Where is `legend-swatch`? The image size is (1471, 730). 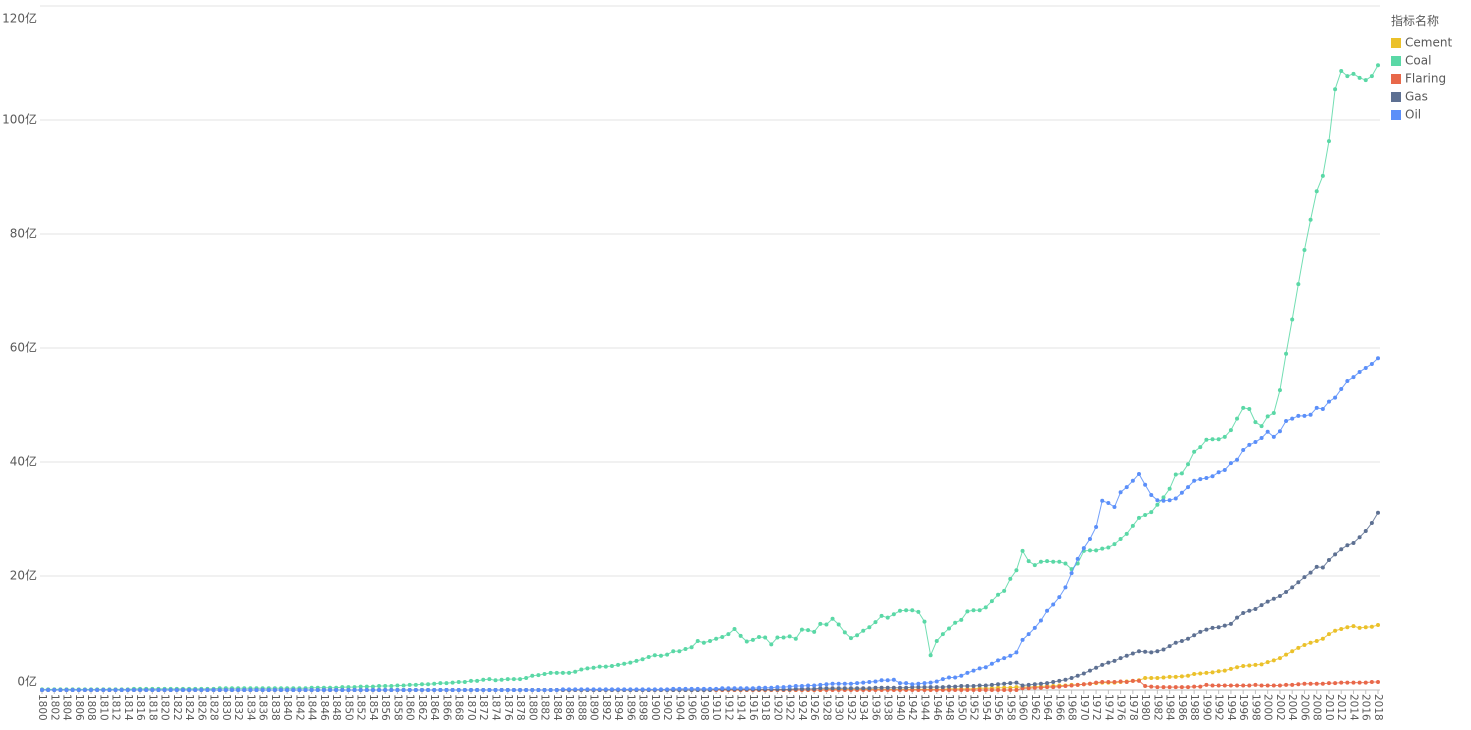 legend-swatch is located at coordinates (1396, 79).